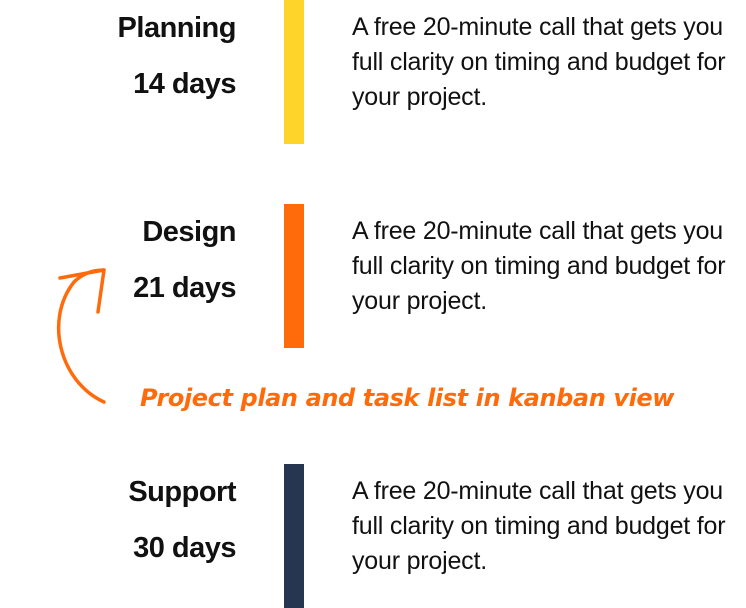 This screenshot has height=608, width=746. Describe the element at coordinates (184, 548) in the screenshot. I see `phase-duration: 30 days` at that location.